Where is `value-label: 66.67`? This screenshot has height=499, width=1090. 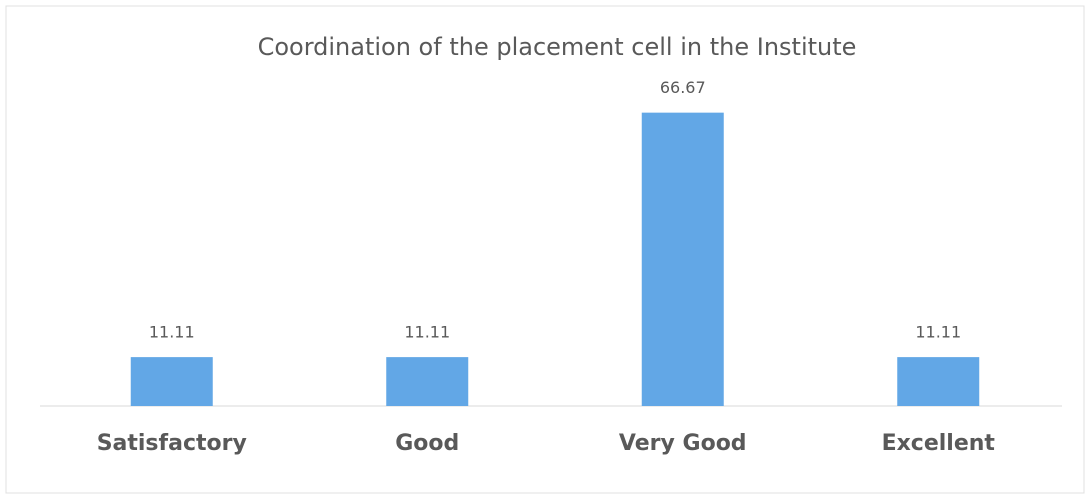
value-label: 66.67 is located at coordinates (683, 87).